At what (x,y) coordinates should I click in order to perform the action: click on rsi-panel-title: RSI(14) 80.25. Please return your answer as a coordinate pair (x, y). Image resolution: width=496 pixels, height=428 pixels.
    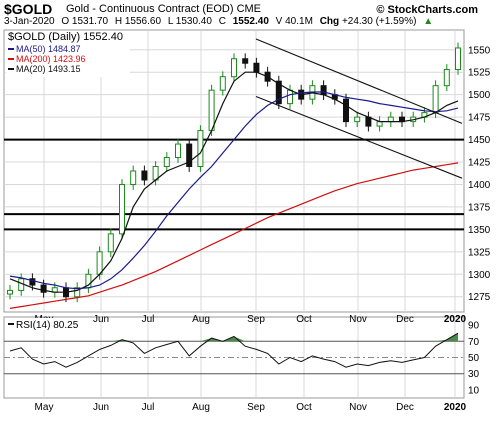
    Looking at the image, I should click on (47, 325).